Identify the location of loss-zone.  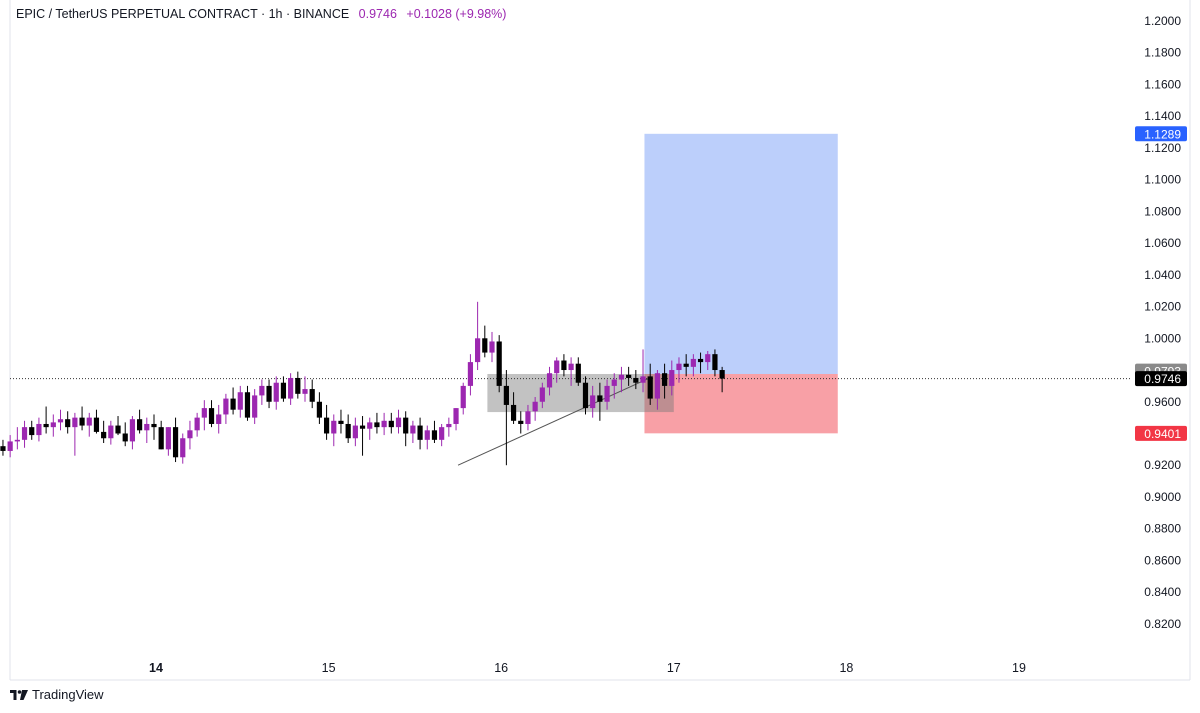
(741, 403).